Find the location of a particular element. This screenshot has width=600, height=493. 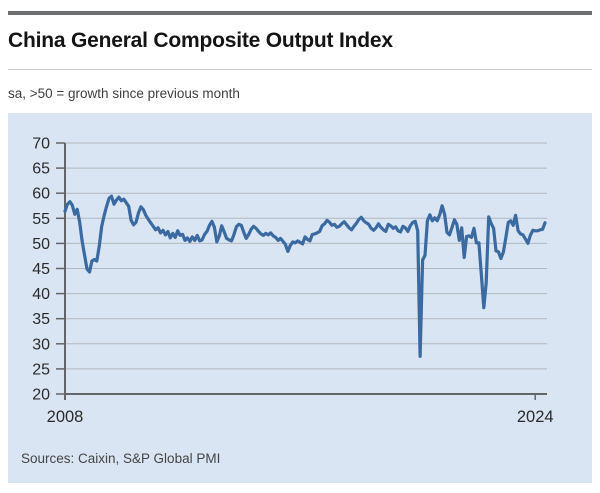

y-tick-label: 70 is located at coordinates (41, 144).